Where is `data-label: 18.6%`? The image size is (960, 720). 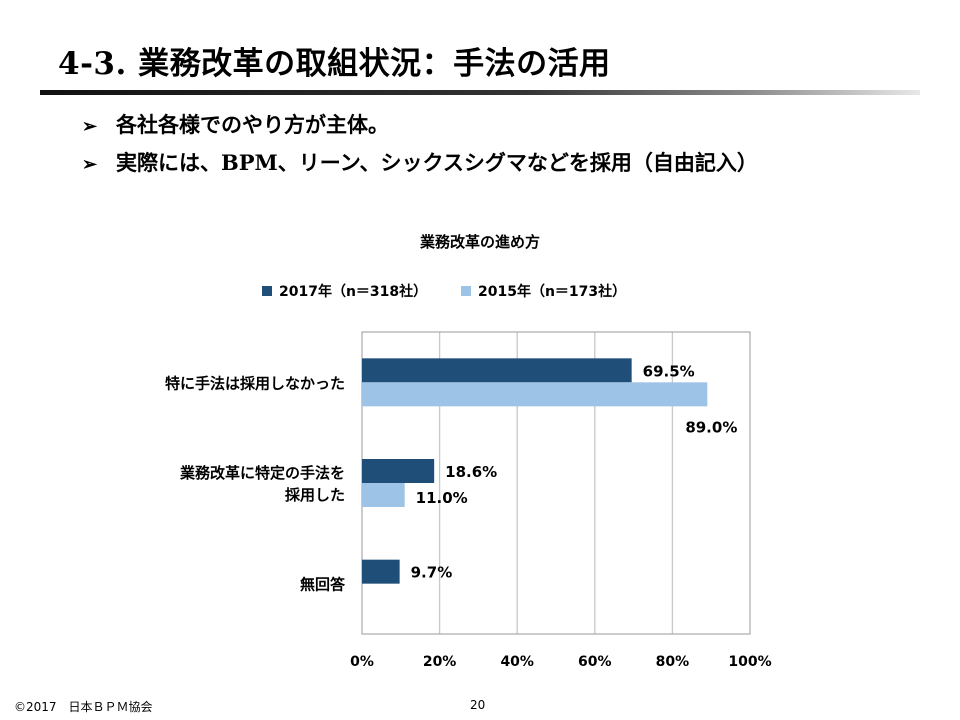 data-label: 18.6% is located at coordinates (471, 472).